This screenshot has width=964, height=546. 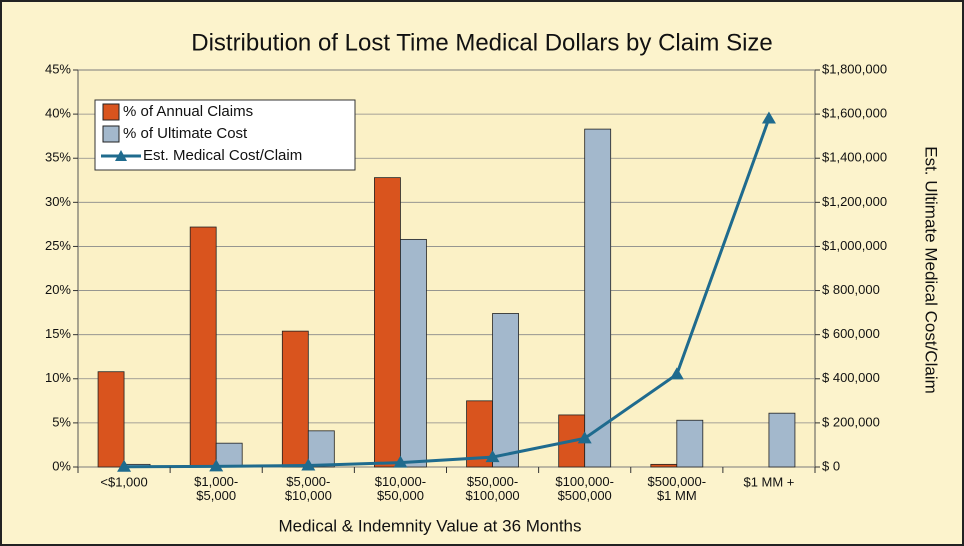 What do you see at coordinates (854, 113) in the screenshot?
I see `y2-tick-label: $1,600,000` at bounding box center [854, 113].